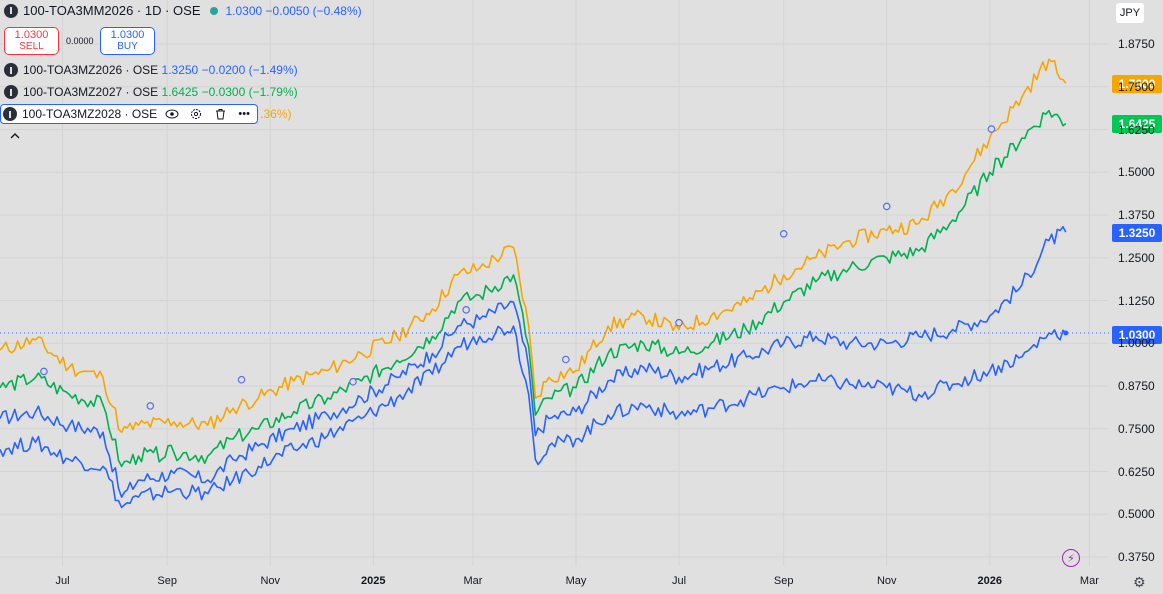 This screenshot has height=594, width=1163. I want to click on y-tick-label: 1.7500, so click(1136, 86).